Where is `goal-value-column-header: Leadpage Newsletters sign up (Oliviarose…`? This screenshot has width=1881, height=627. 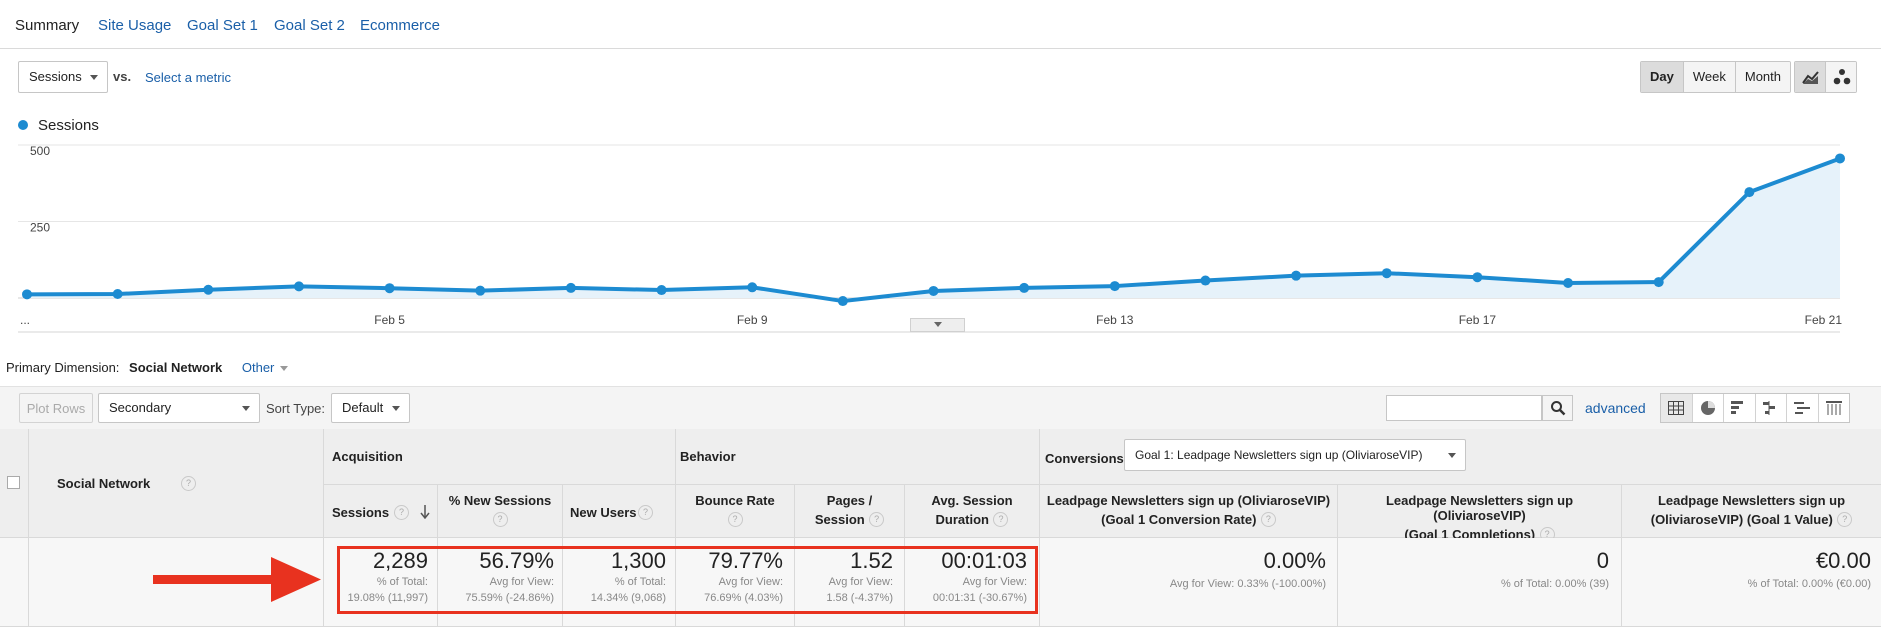
goal-value-column-header: Leadpage Newsletters sign up (Oliviarose… is located at coordinates (1751, 511).